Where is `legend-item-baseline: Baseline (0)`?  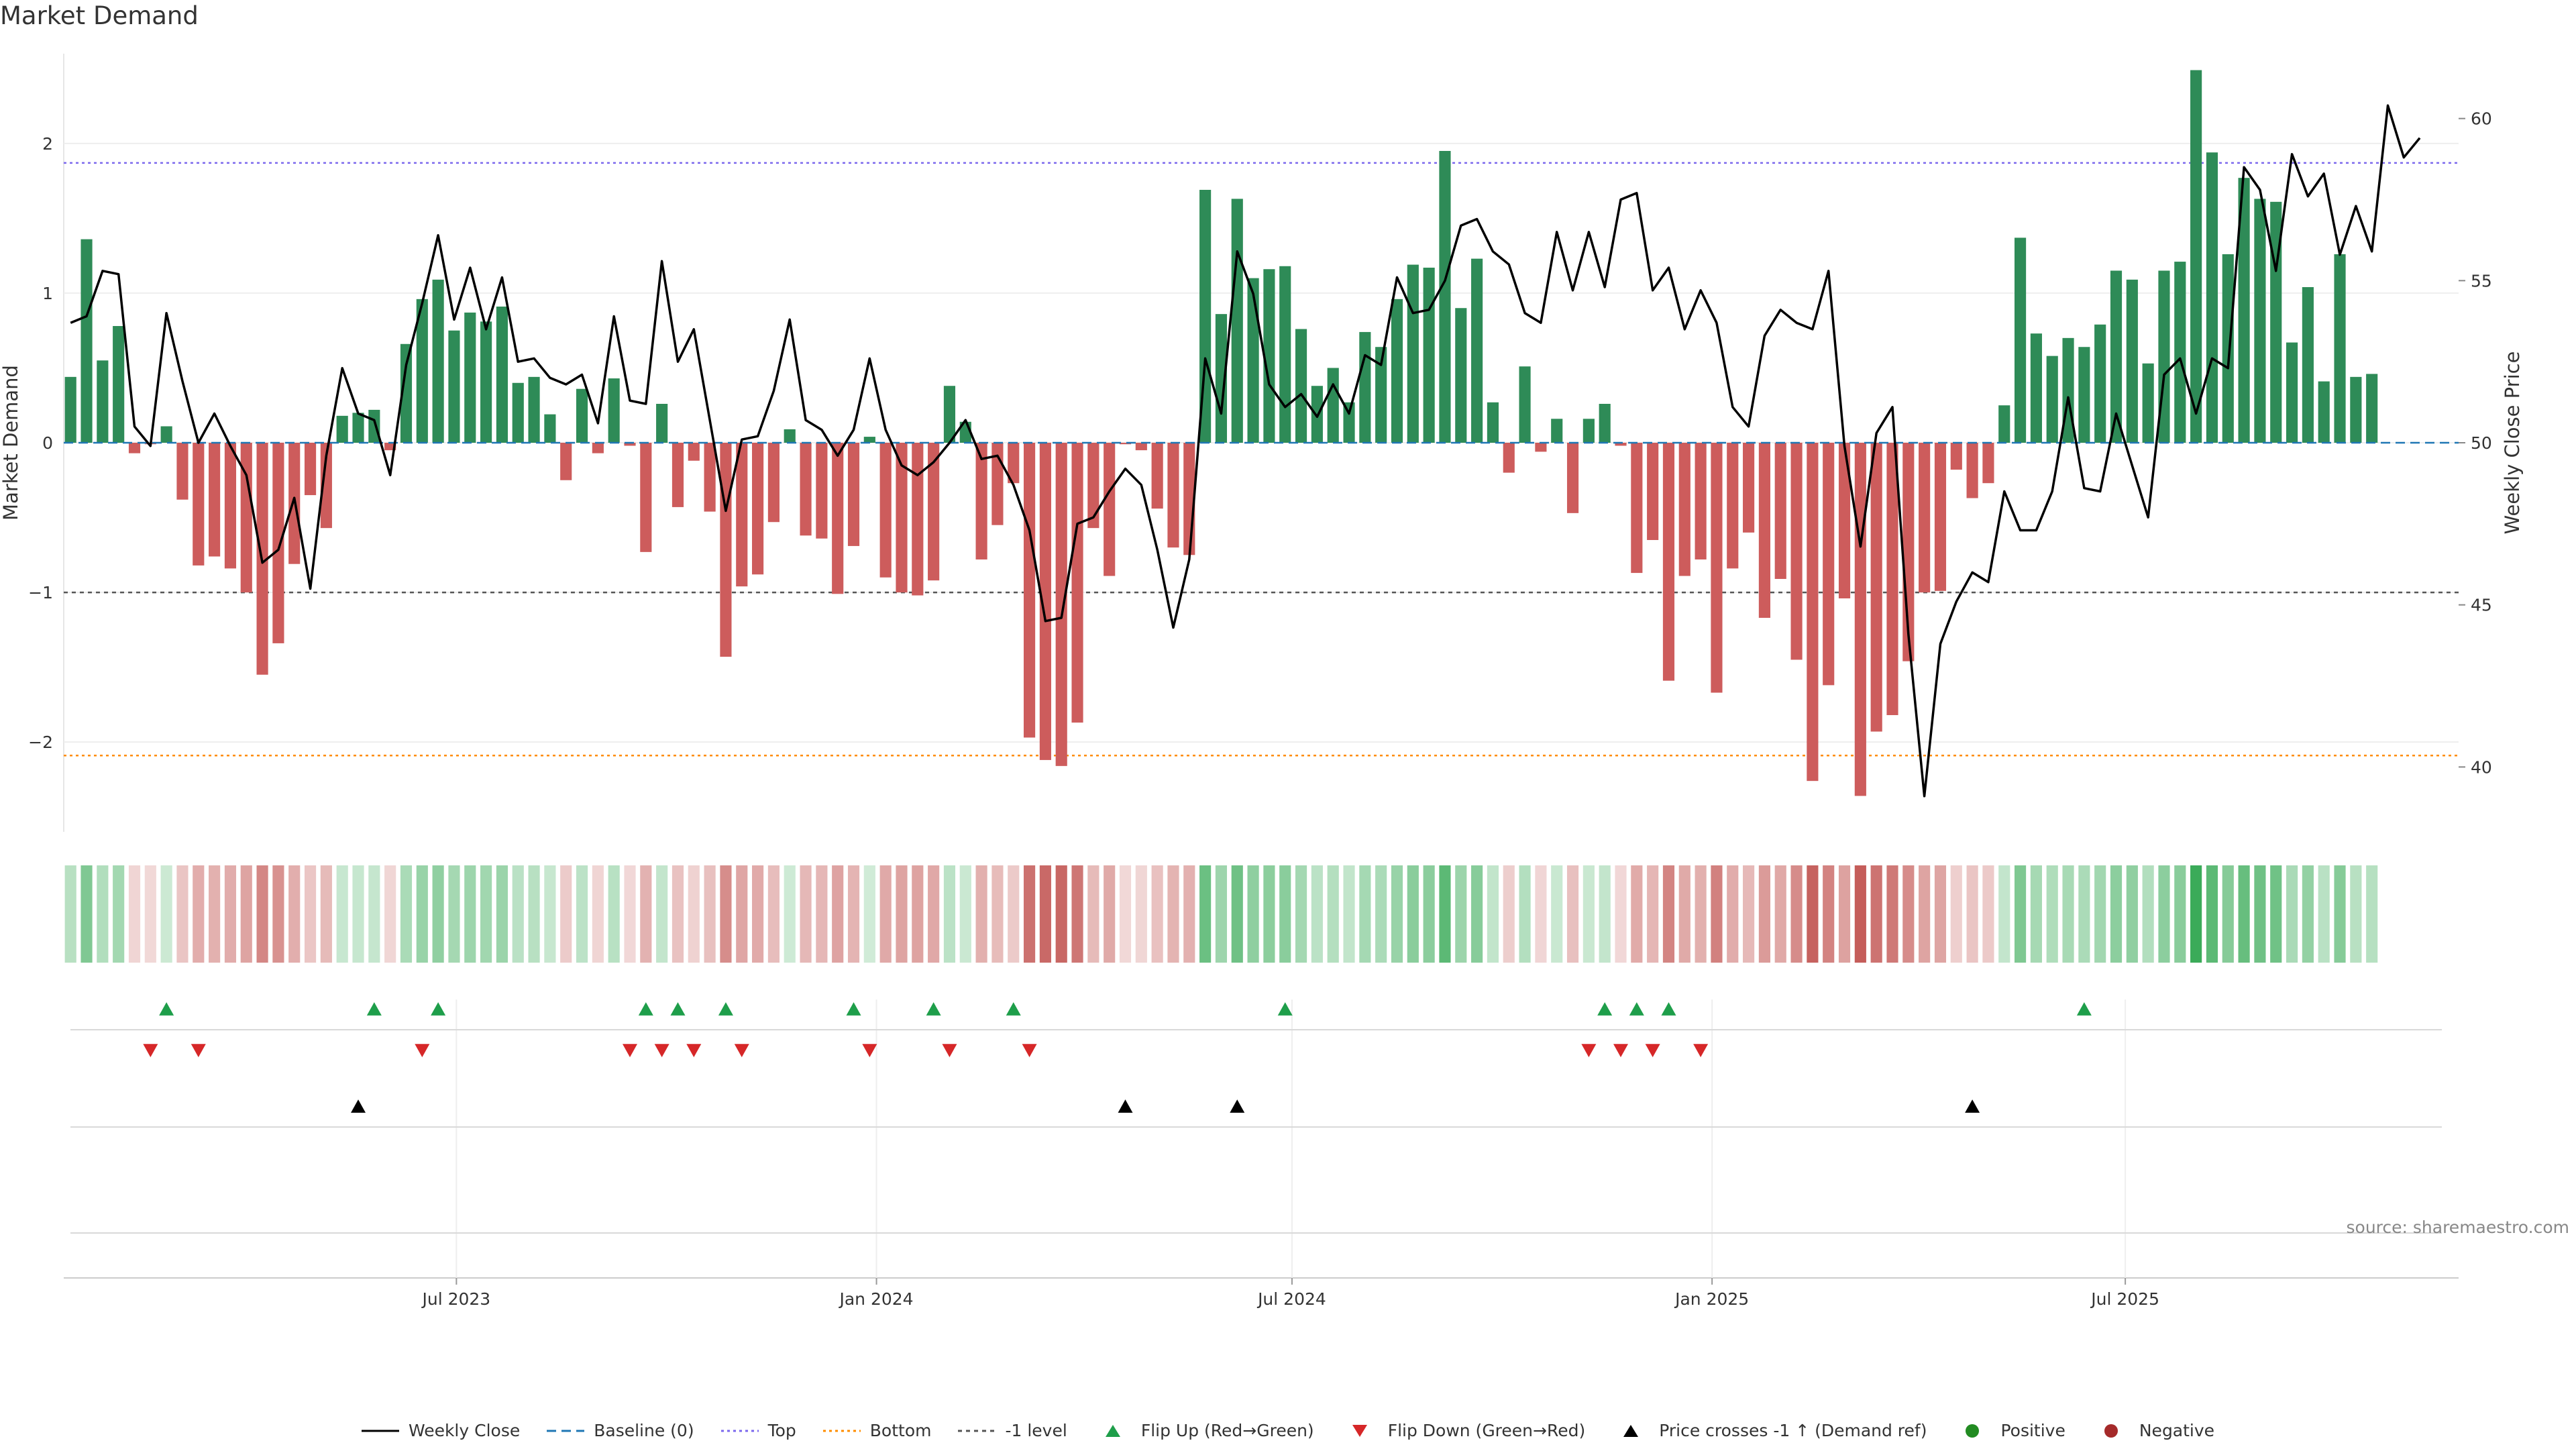
legend-item-baseline: Baseline (0) is located at coordinates (620, 1430).